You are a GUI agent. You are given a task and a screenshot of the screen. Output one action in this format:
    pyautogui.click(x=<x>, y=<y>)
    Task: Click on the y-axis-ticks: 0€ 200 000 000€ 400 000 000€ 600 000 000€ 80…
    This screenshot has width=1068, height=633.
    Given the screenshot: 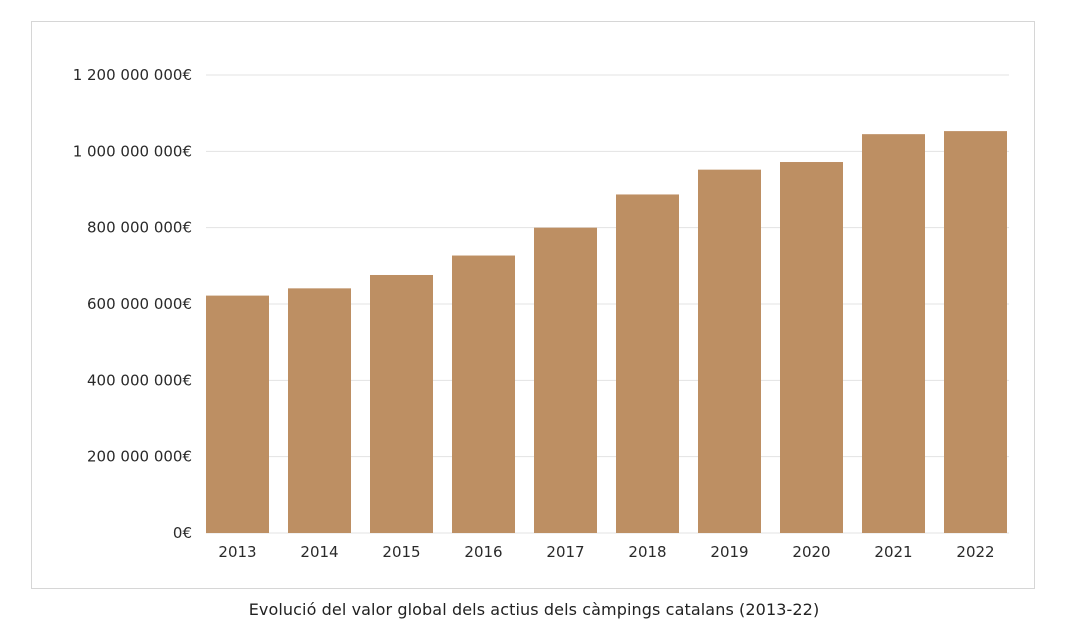 What is the action you would take?
    pyautogui.click(x=132, y=304)
    